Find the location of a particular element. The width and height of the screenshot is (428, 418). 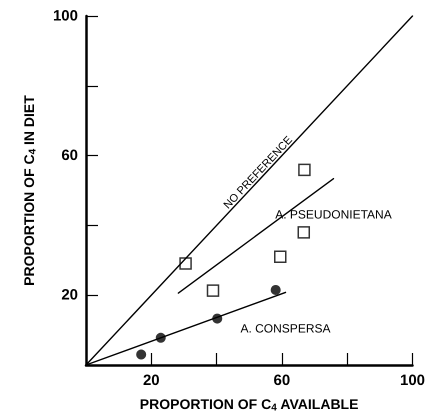

y-tick-label: 100 is located at coordinates (65, 16).